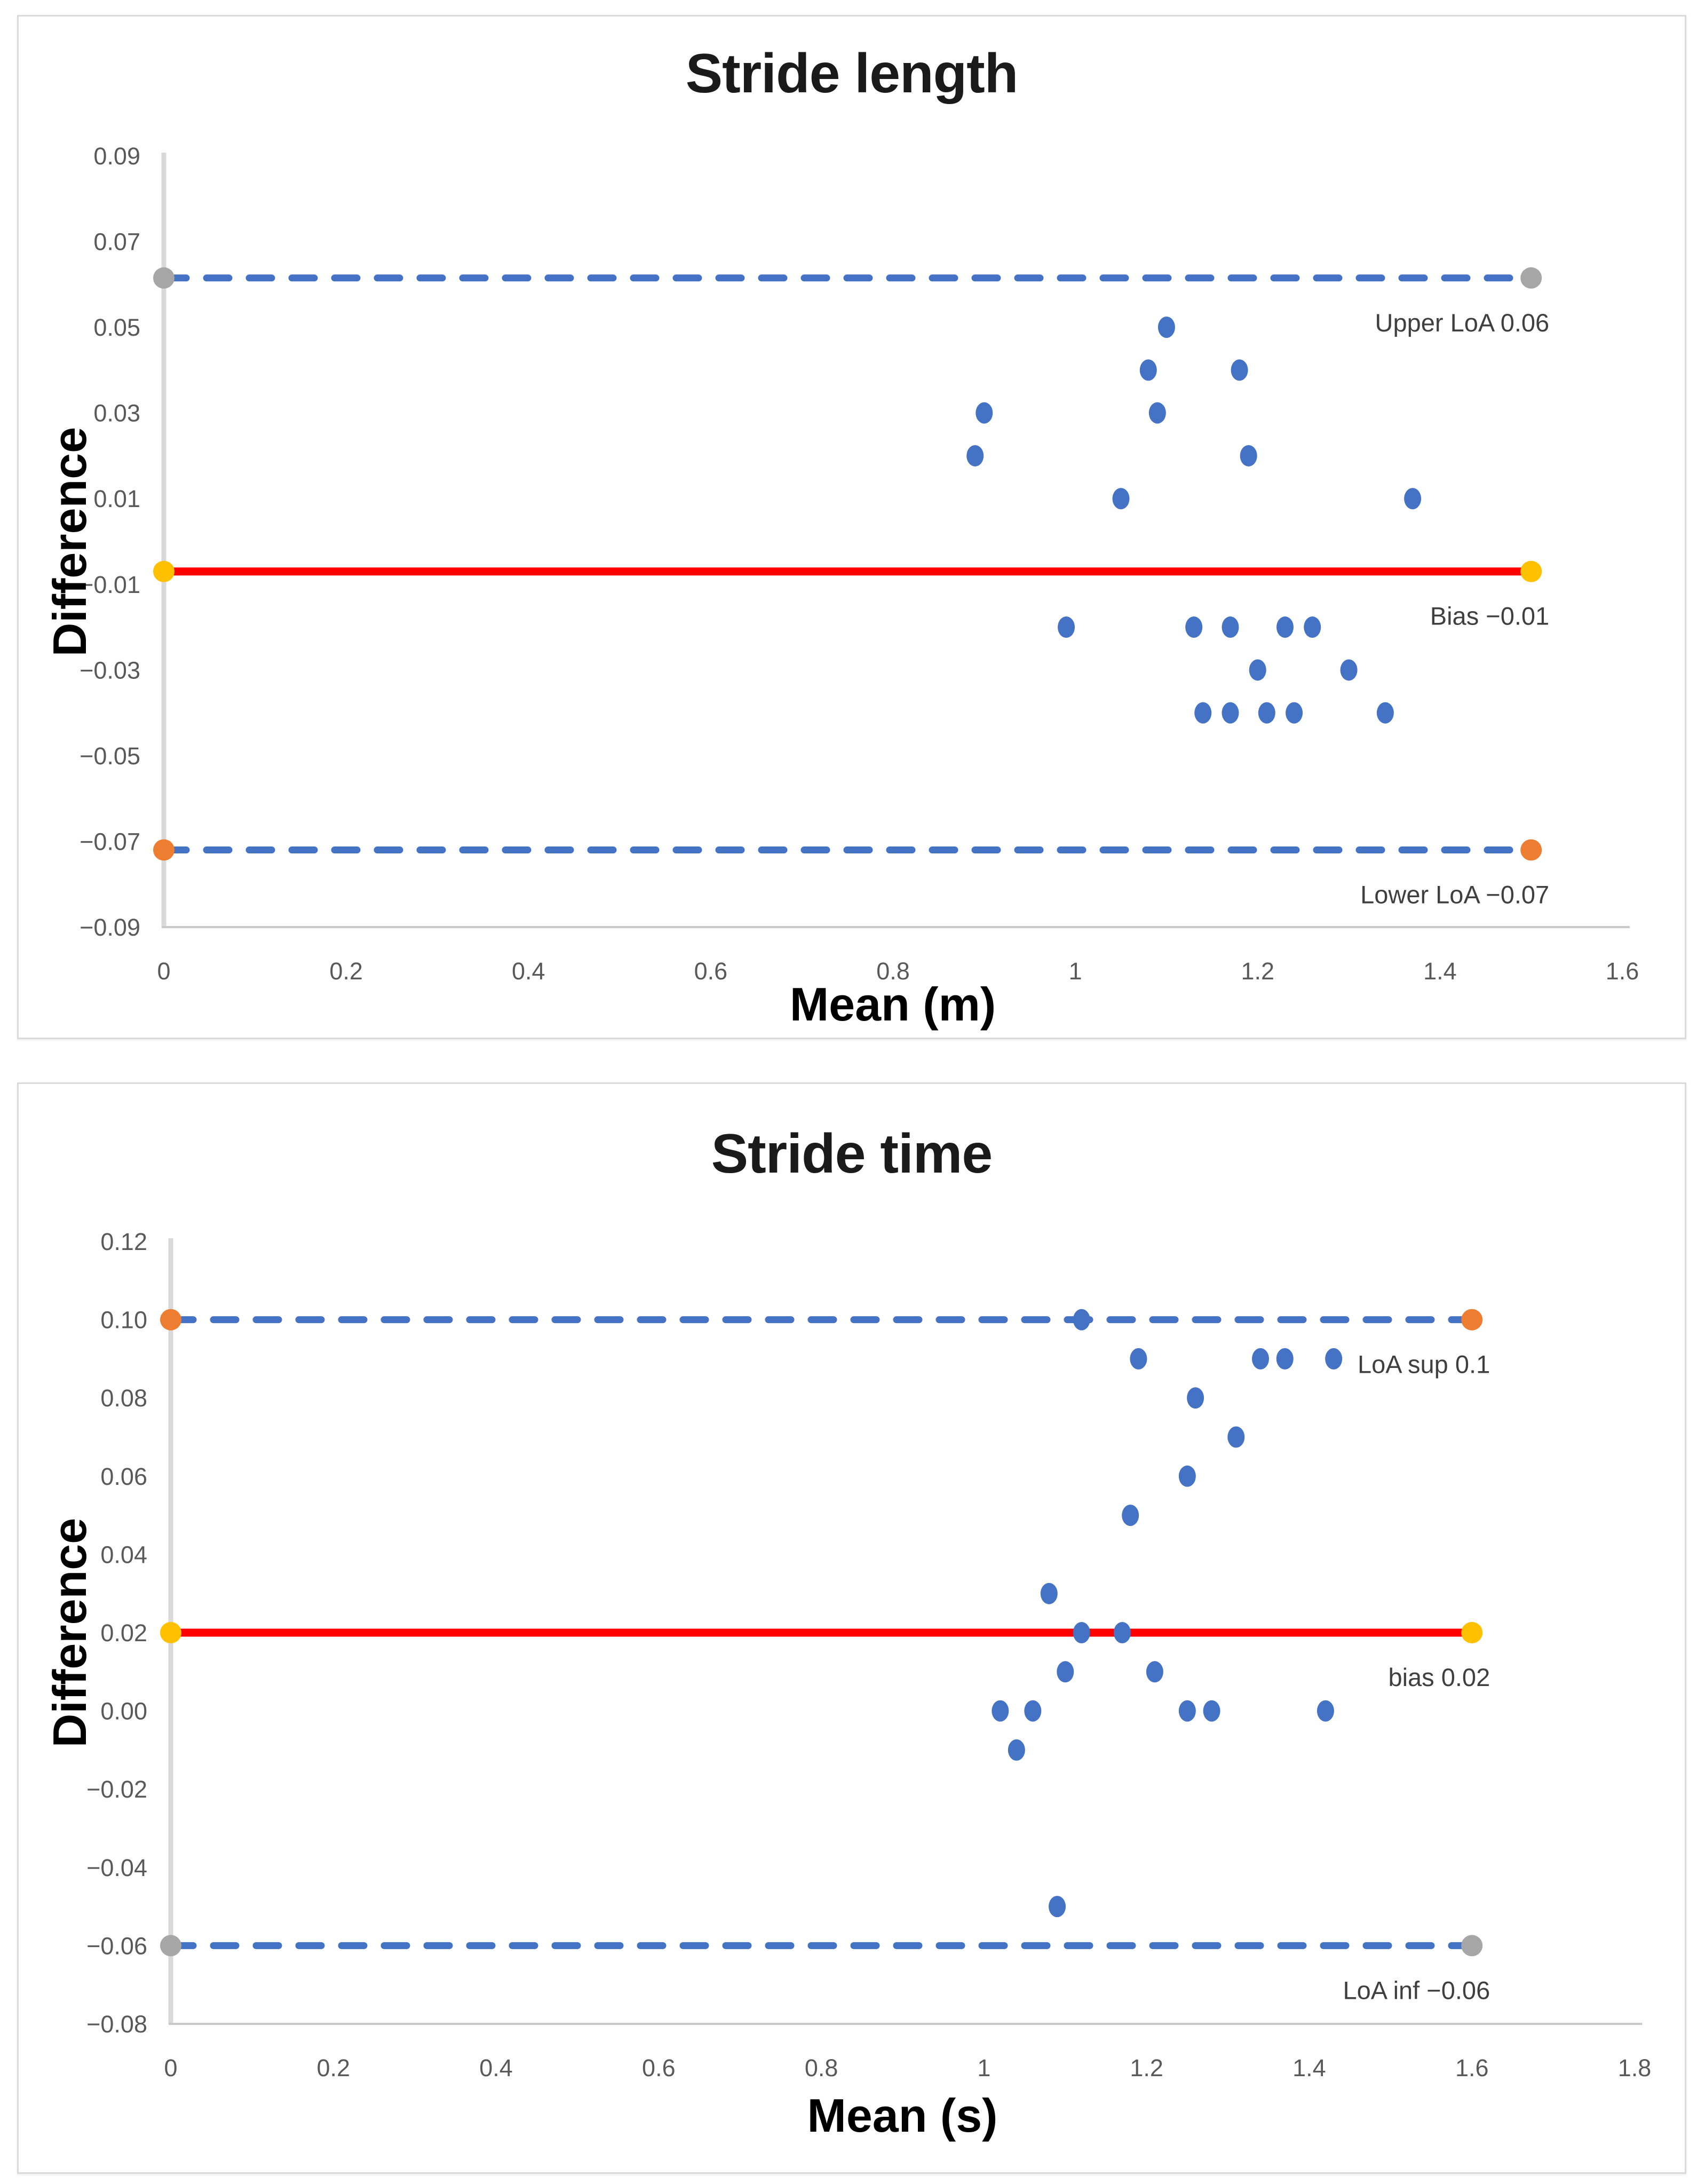 The width and height of the screenshot is (1705, 2184). I want to click on y-tick-label: 0.10, so click(123, 1320).